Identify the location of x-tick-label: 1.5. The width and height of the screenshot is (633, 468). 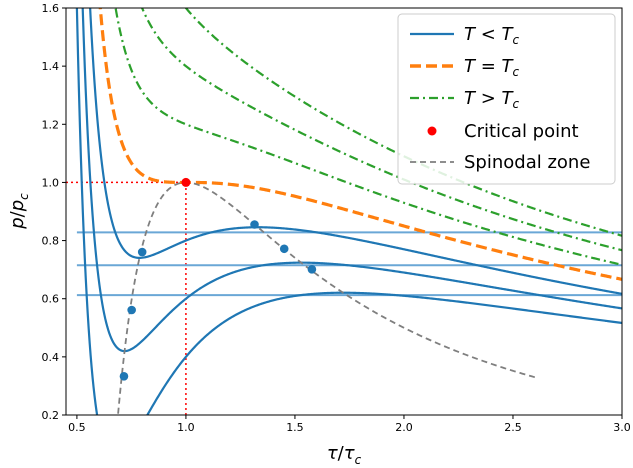
(295, 427).